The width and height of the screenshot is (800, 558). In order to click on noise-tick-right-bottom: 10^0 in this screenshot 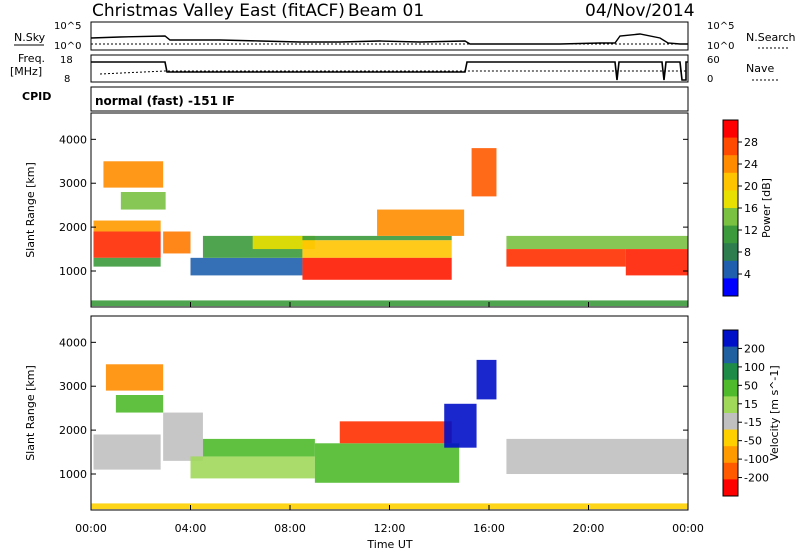, I will do `click(720, 46)`.